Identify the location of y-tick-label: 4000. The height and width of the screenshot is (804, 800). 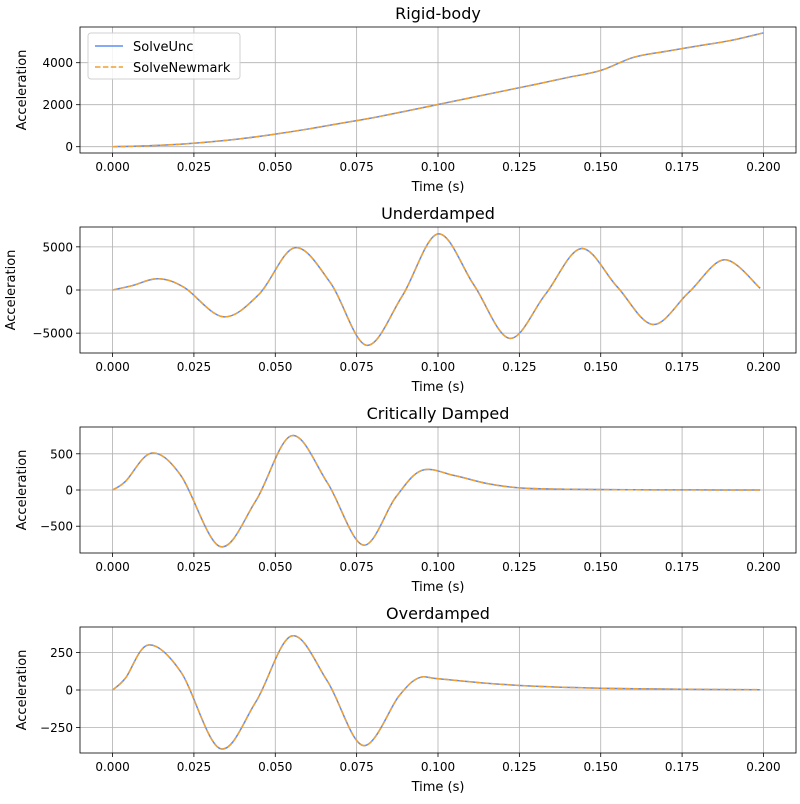
(57, 63).